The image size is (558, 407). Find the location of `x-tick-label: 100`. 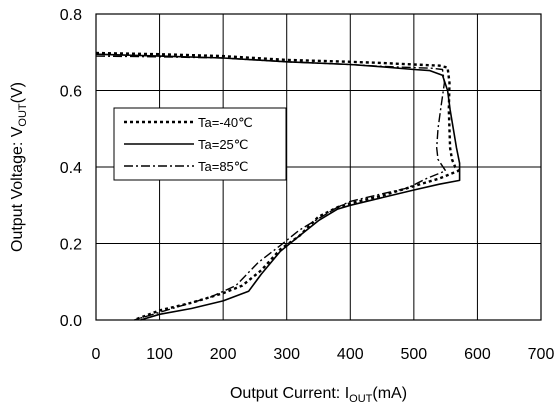

x-tick-label: 100 is located at coordinates (159, 354).